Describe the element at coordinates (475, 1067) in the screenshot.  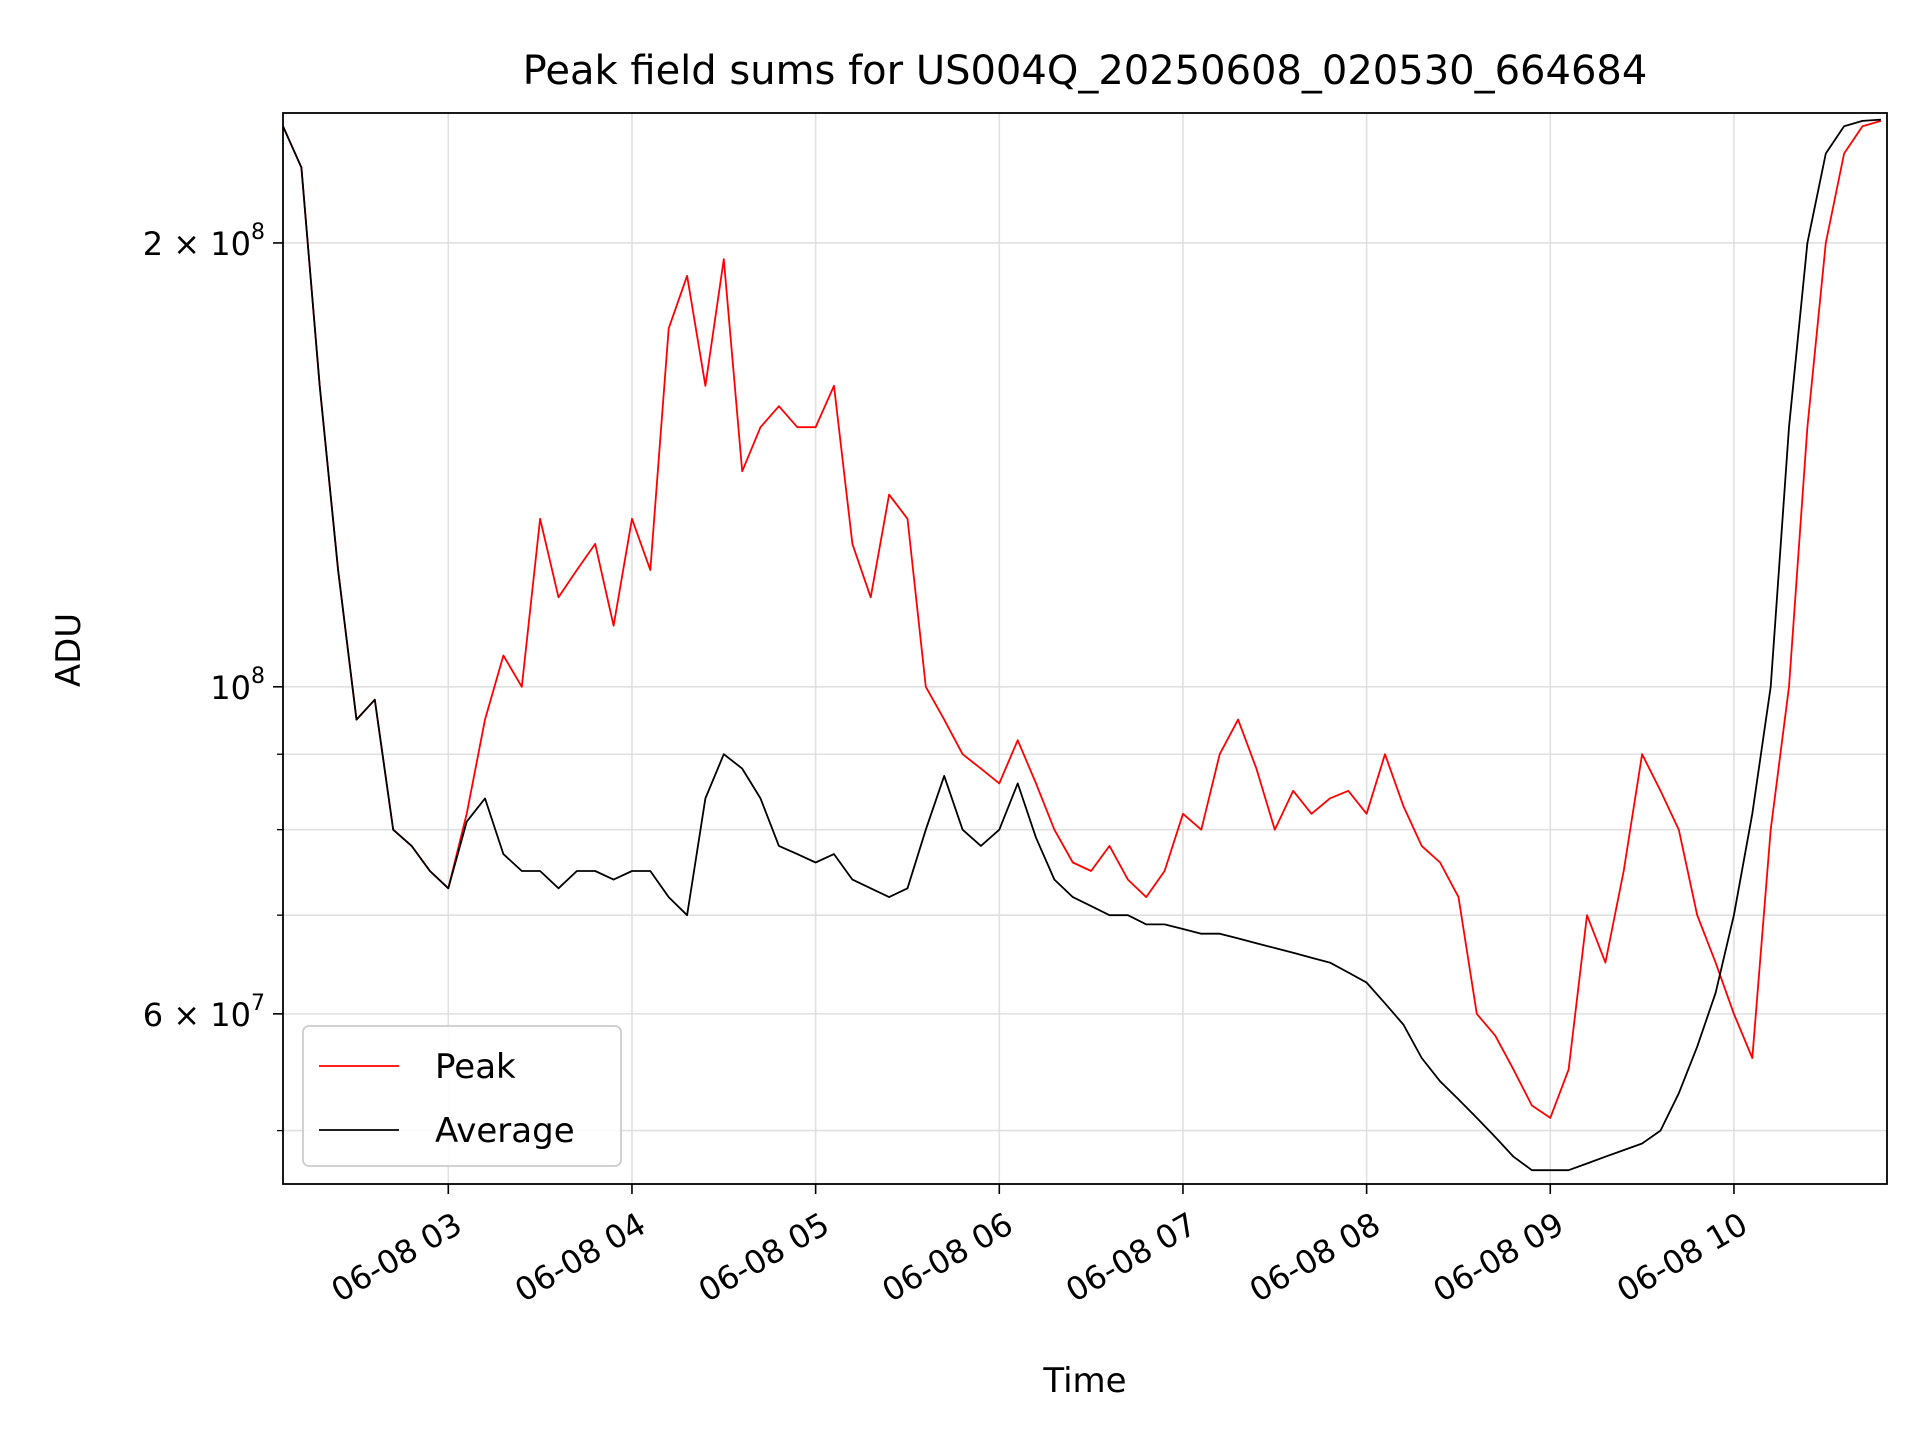
I see `legend-label-peak: Peak` at that location.